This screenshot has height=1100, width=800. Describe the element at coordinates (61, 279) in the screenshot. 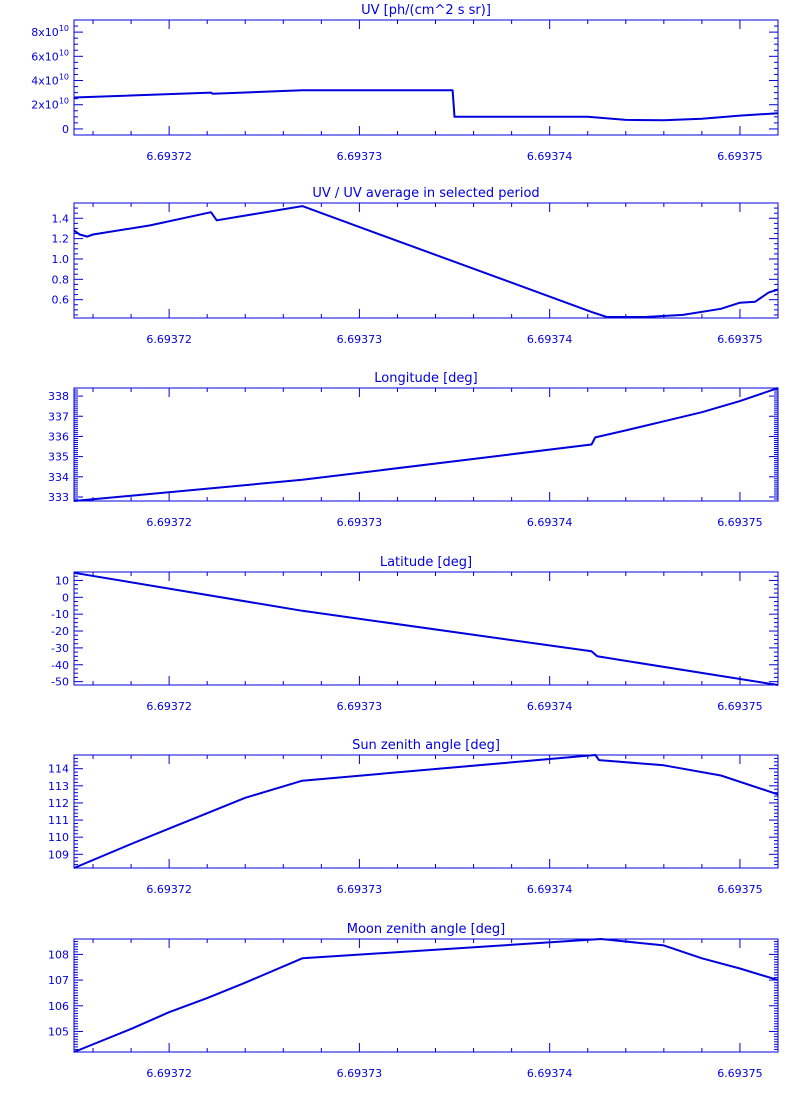

I see `y-tick-label: 0.8` at that location.